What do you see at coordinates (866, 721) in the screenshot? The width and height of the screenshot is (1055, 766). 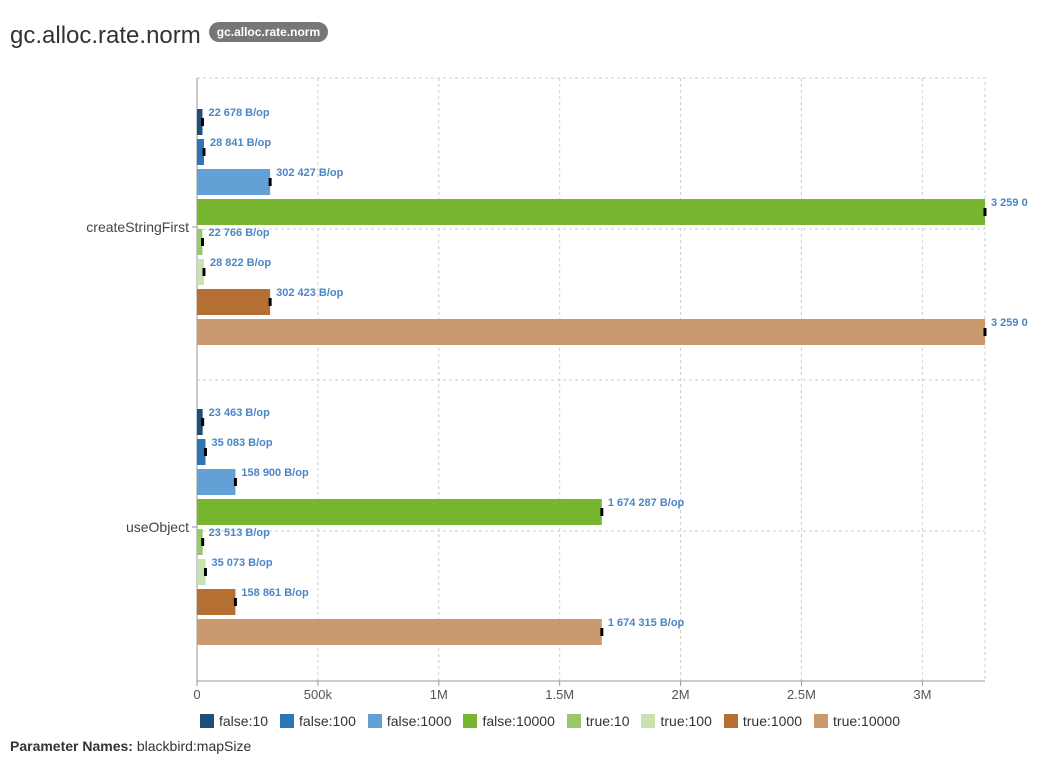 I see `legend-label: true:10000` at bounding box center [866, 721].